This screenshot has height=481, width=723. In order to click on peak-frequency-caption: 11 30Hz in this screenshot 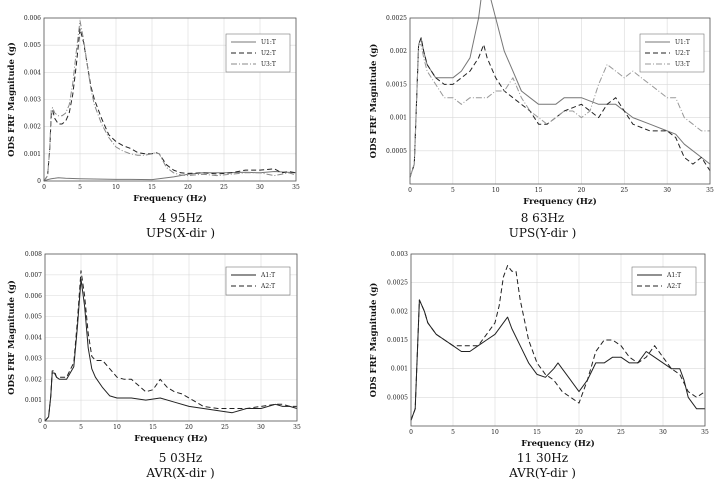, I will do `click(542, 458)`.